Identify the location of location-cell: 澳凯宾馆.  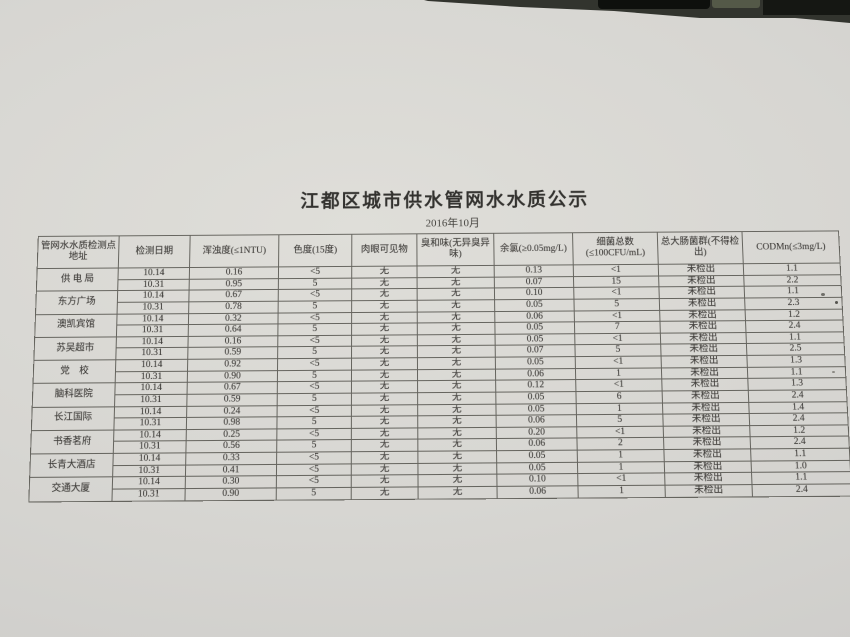
(76, 325).